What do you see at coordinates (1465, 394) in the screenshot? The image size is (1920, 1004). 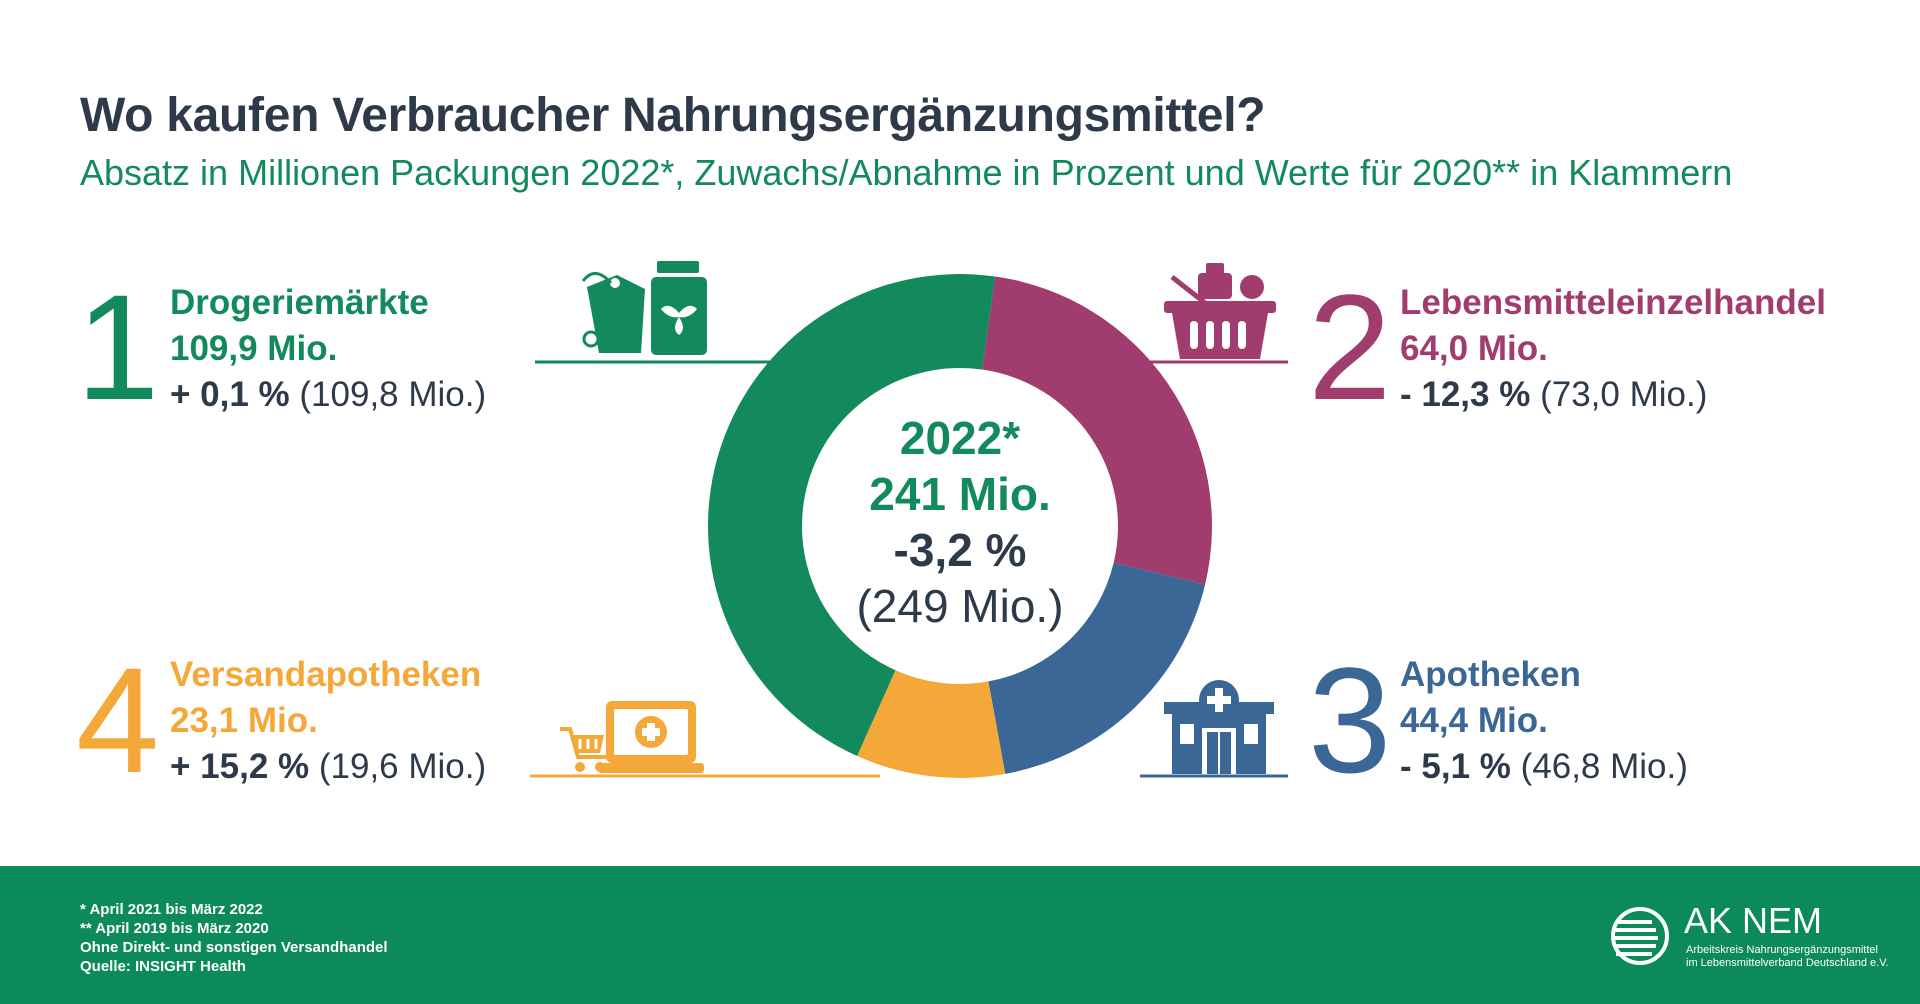 I see `segment-change: - 12,3 %` at bounding box center [1465, 394].